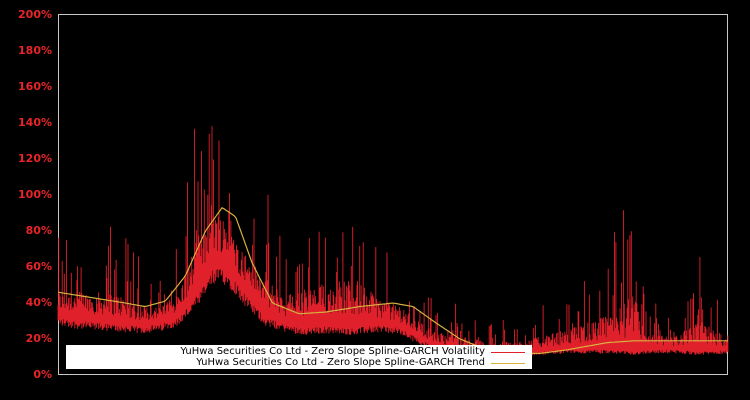 This screenshot has height=400, width=750. I want to click on legend-swatch-trend, so click(508, 363).